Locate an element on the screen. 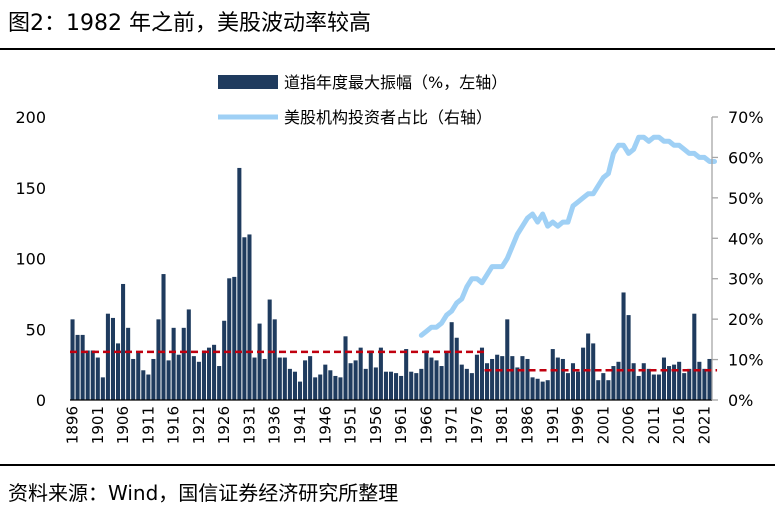  x-tick-label: 1996 is located at coordinates (578, 425).